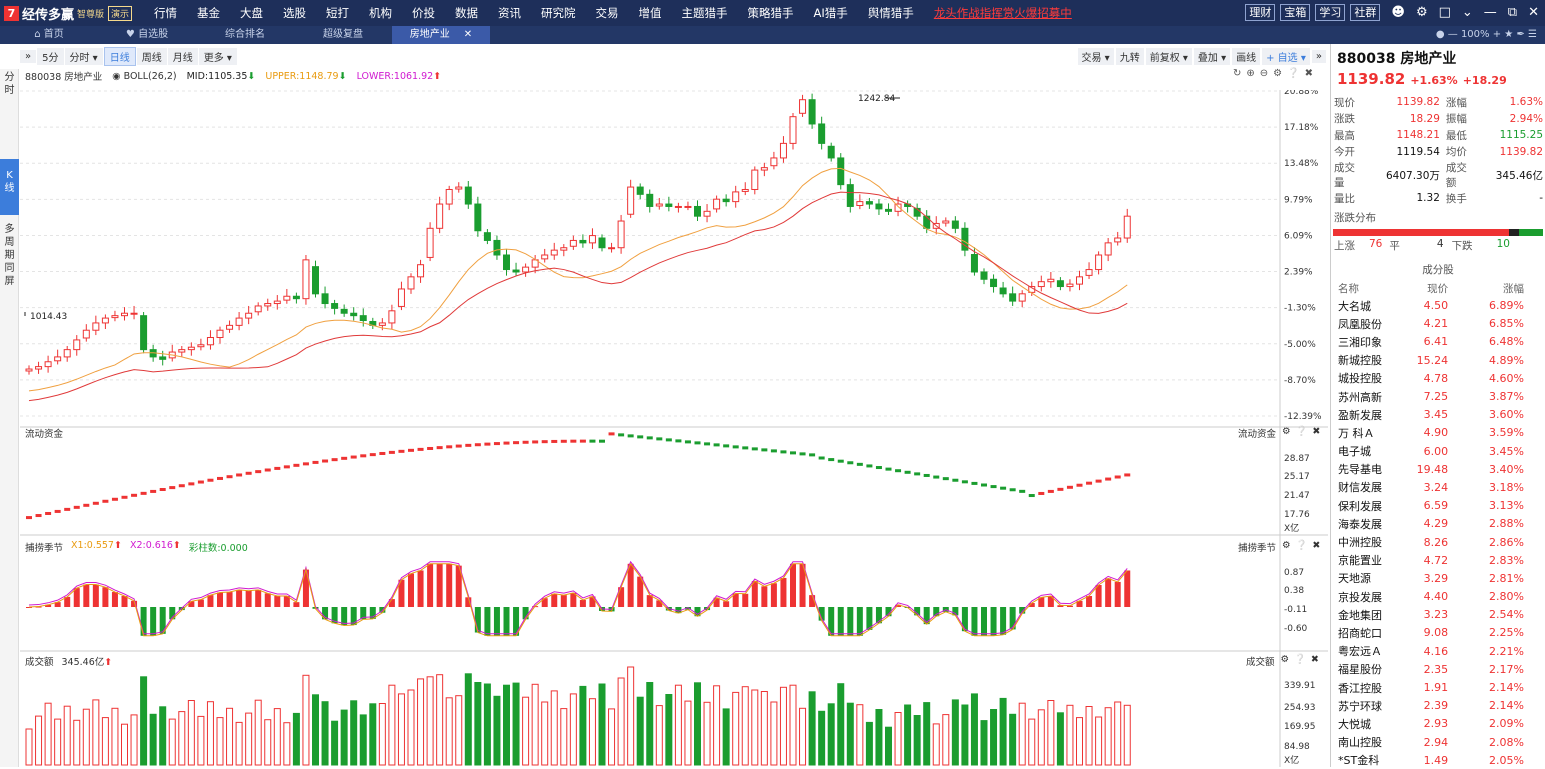 Image resolution: width=1545 pixels, height=769 pixels. Describe the element at coordinates (337, 13) in the screenshot. I see `menu-item: 短打` at that location.